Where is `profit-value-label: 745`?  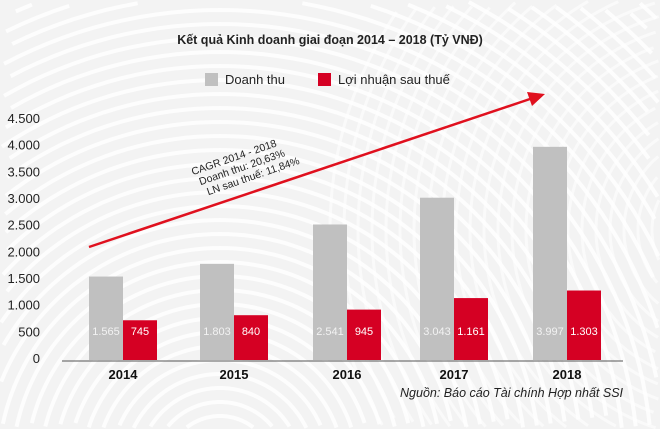 profit-value-label: 745 is located at coordinates (140, 332).